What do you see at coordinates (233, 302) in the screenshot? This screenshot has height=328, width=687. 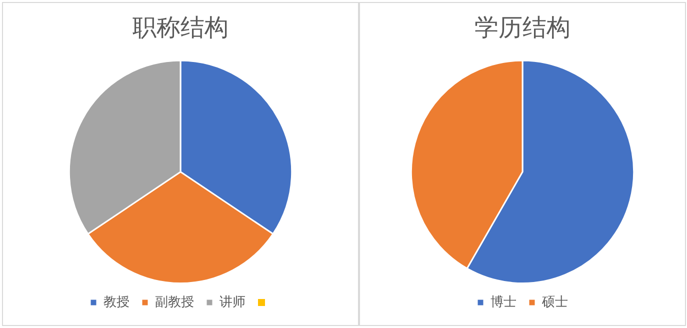 I see `legend-label: 讲师` at bounding box center [233, 302].